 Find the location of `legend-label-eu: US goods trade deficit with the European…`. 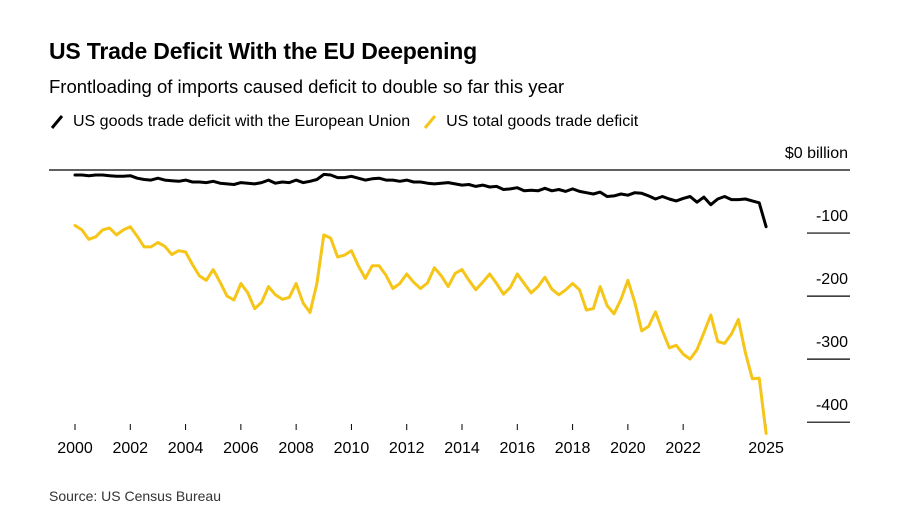

legend-label-eu: US goods trade deficit with the European… is located at coordinates (242, 121).